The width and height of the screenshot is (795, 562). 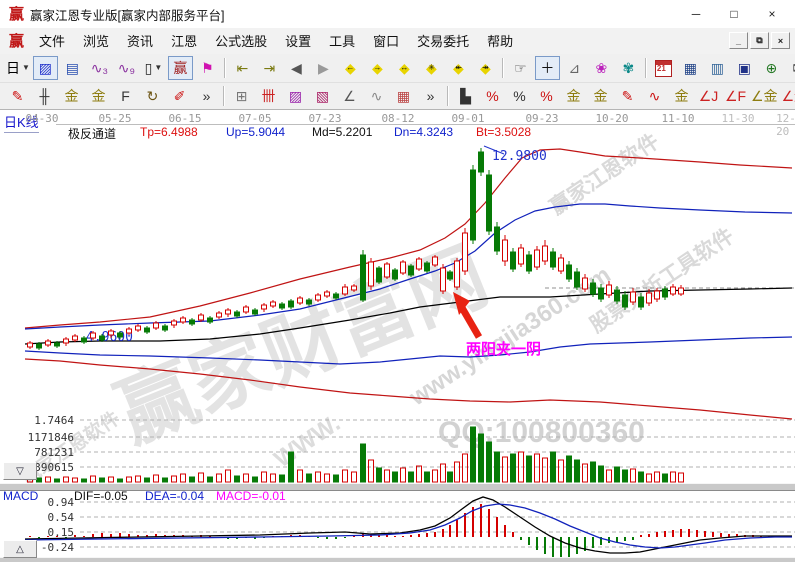 What do you see at coordinates (696, 14) in the screenshot?
I see `window-minimize-button: ─` at bounding box center [696, 14].